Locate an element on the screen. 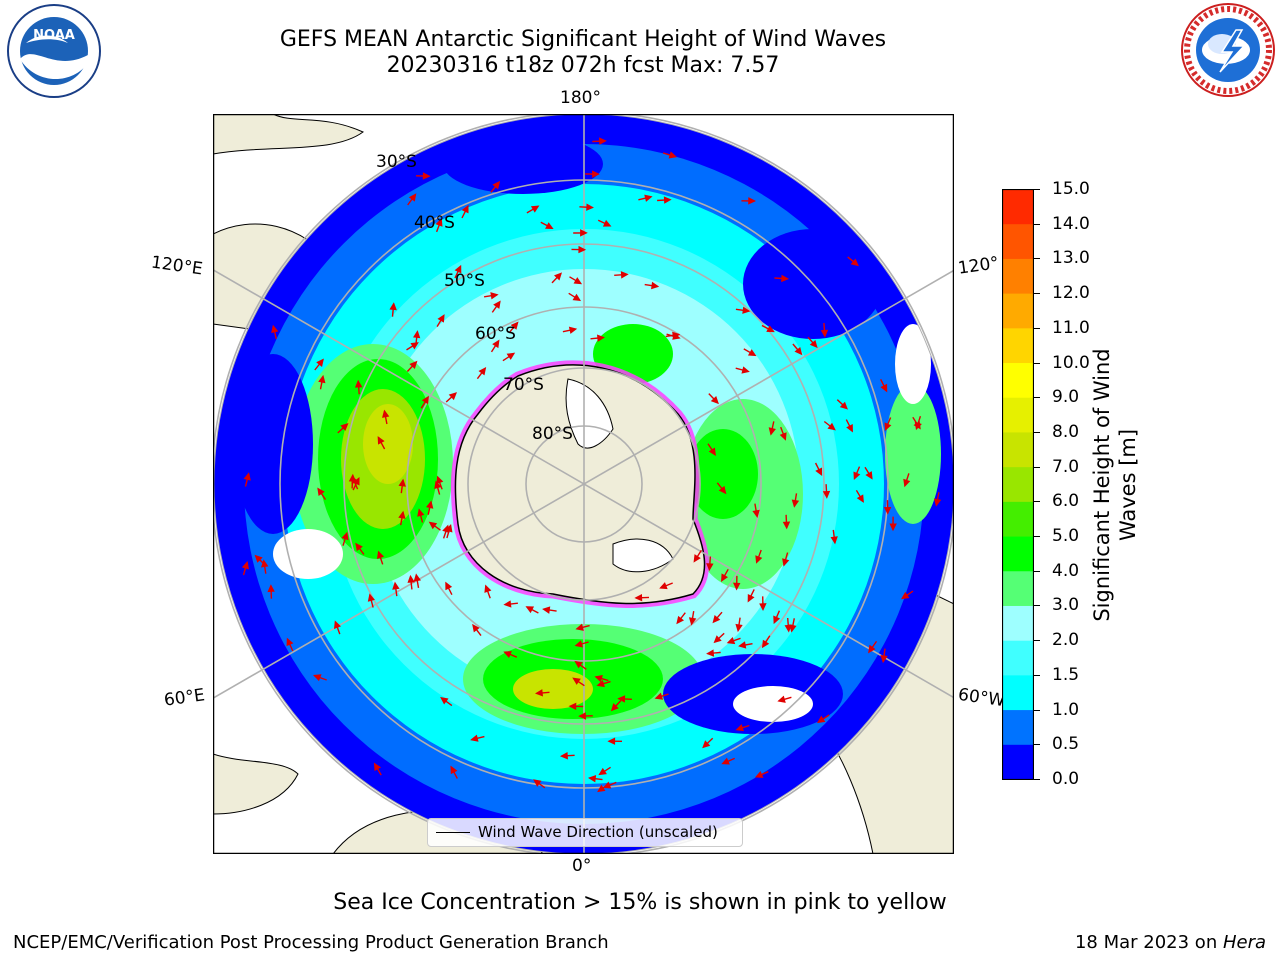 The height and width of the screenshot is (960, 1280). colorbar-tick-label: 2.0 is located at coordinates (1066, 640).